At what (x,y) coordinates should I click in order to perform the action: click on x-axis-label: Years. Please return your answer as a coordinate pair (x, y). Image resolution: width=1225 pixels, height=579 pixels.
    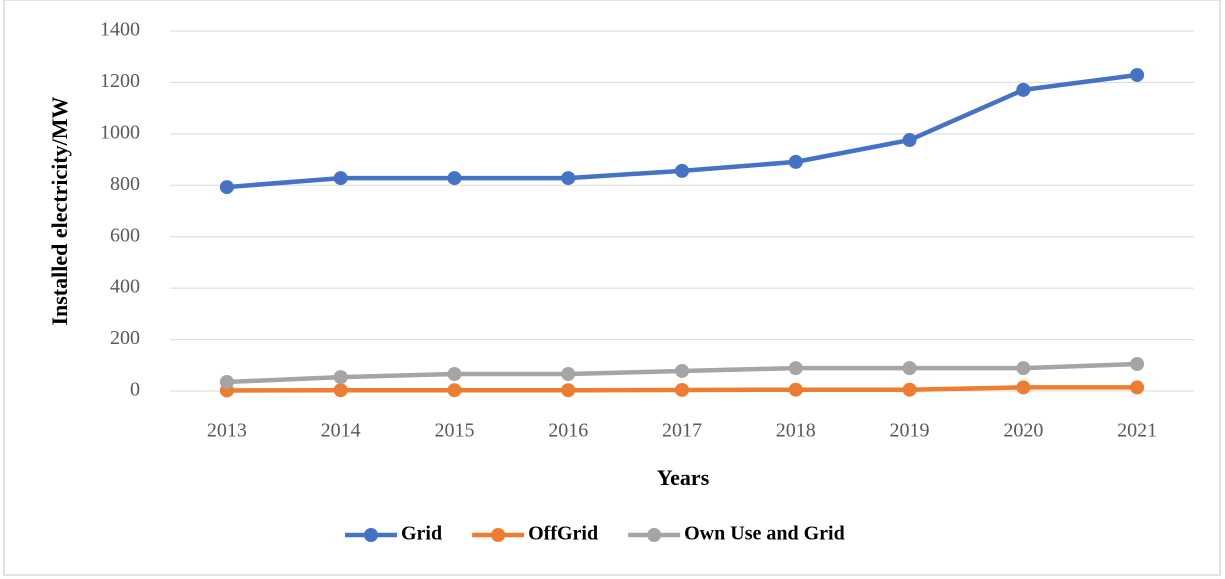
    Looking at the image, I should click on (683, 477).